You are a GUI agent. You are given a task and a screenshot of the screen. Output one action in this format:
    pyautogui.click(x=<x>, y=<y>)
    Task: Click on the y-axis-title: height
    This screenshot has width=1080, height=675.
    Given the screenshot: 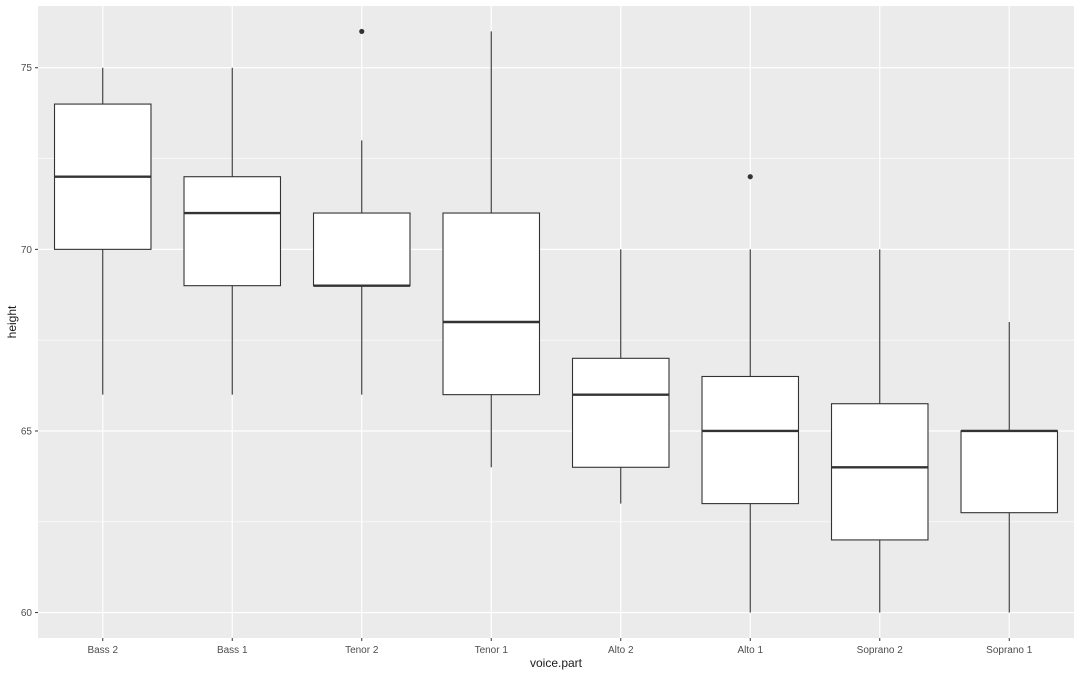 What is the action you would take?
    pyautogui.click(x=12, y=321)
    